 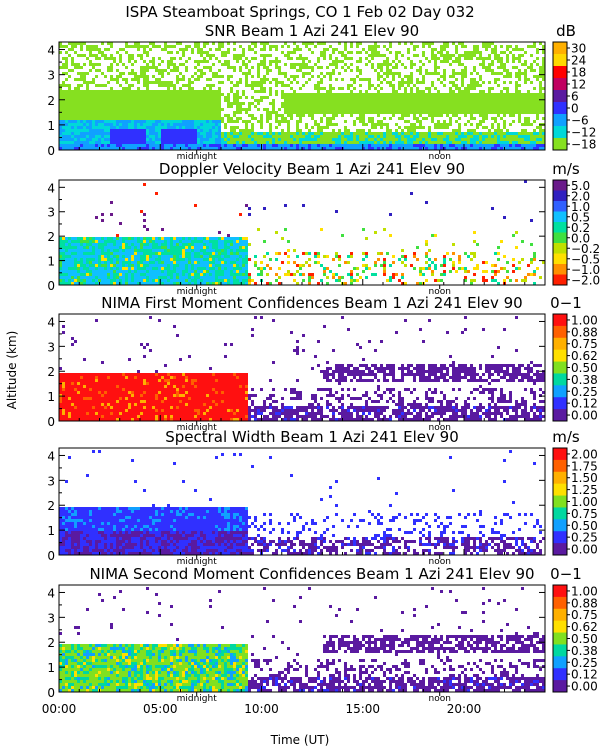 What do you see at coordinates (51, 151) in the screenshot?
I see `y-tick-label: 0` at bounding box center [51, 151].